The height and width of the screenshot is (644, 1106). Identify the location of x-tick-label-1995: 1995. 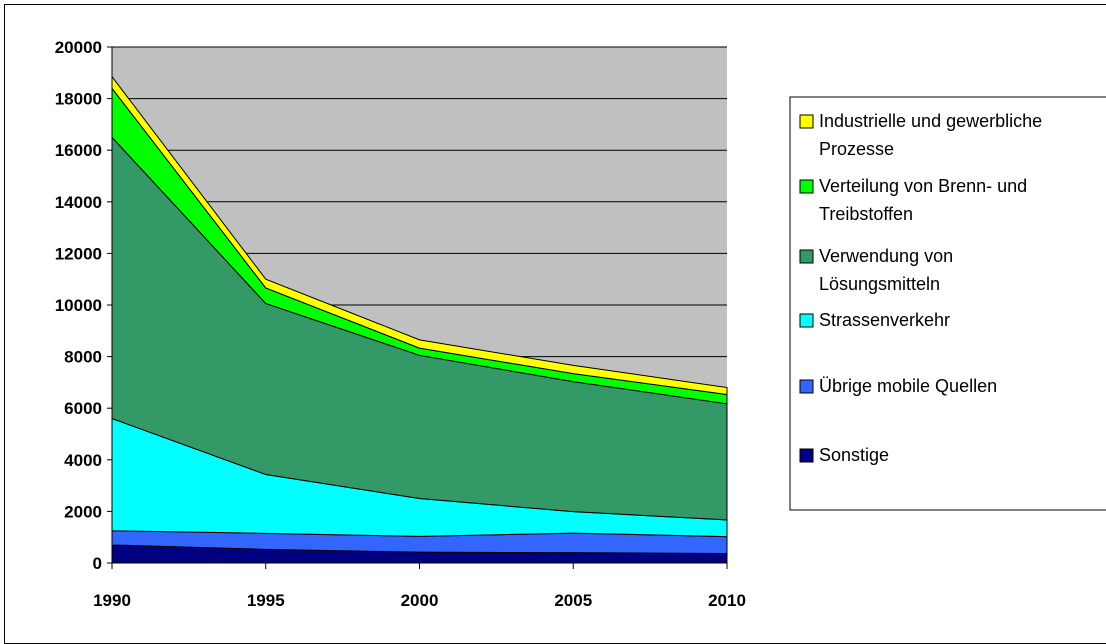
(266, 600).